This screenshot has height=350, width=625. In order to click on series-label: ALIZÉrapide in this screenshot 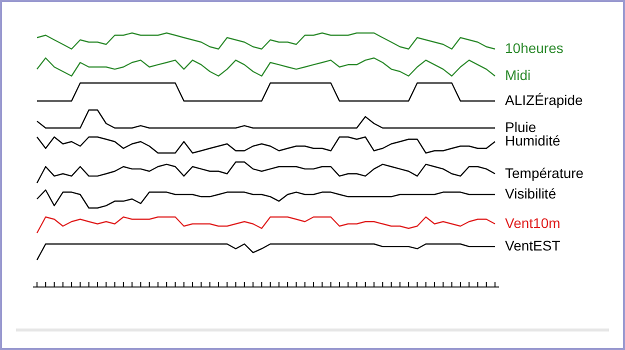, I will do `click(544, 100)`.